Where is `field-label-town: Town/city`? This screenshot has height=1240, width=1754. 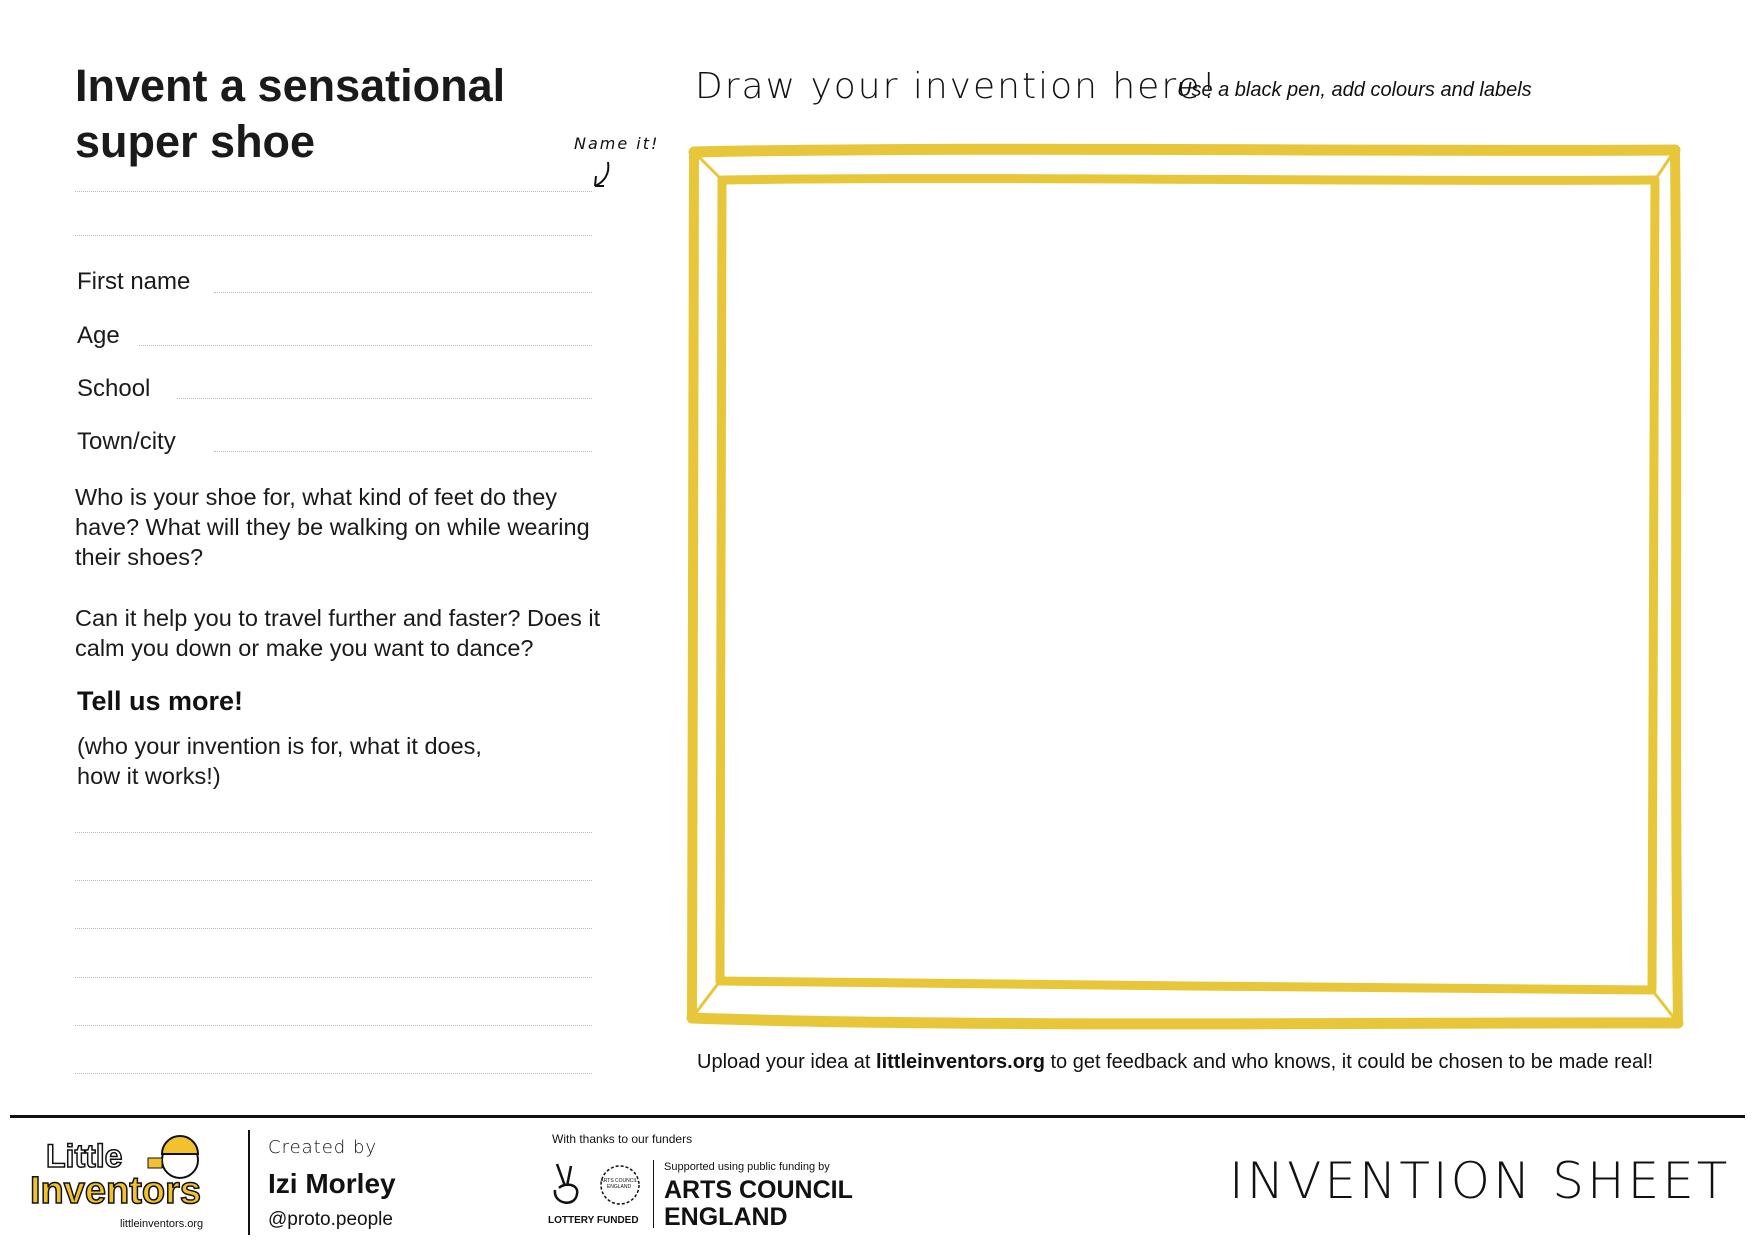
field-label-town: Town/city is located at coordinates (126, 441).